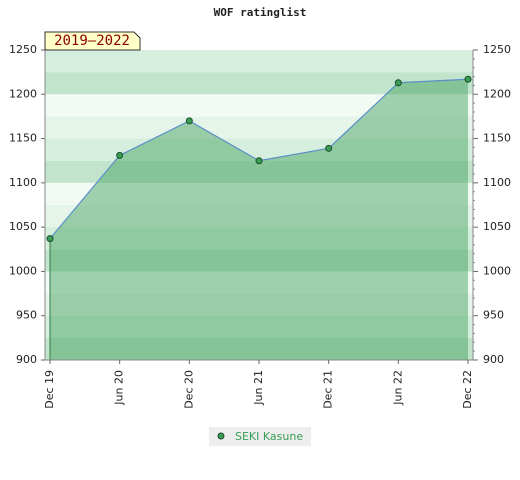 The height and width of the screenshot is (480, 520). What do you see at coordinates (497, 93) in the screenshot?
I see `y2-tick-label: 1200` at bounding box center [497, 93].